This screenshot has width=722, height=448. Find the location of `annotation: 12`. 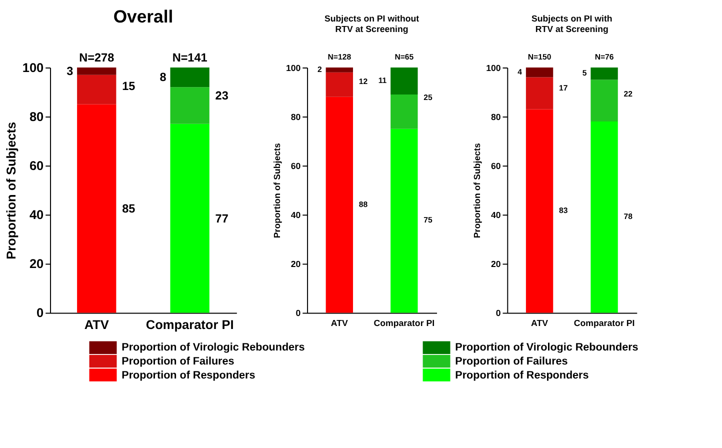

annotation: 12 is located at coordinates (363, 81).